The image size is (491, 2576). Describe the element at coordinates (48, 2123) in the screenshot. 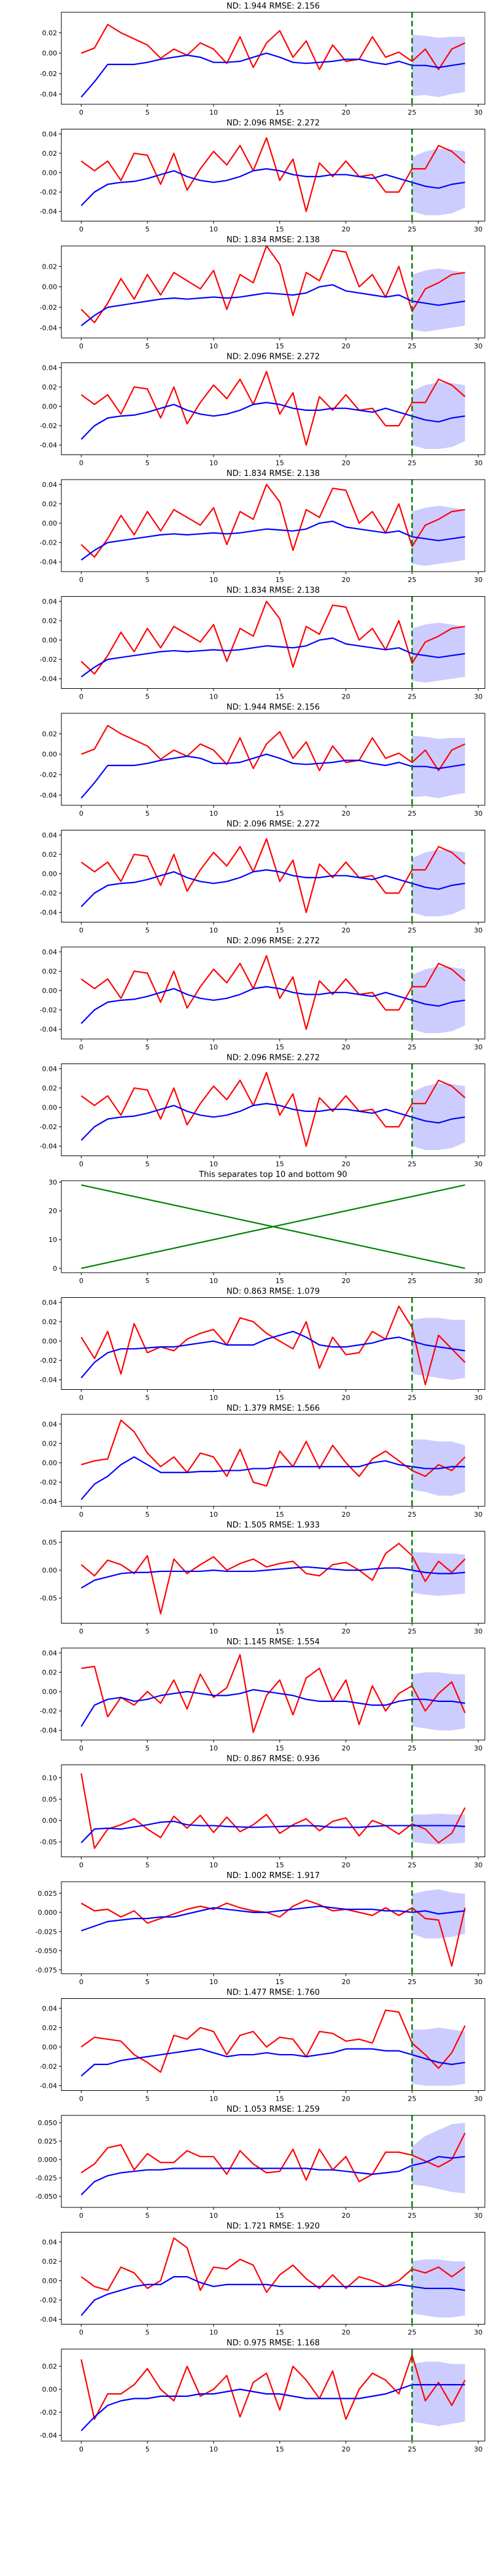

I see `y-tick-label: 0.050` at that location.